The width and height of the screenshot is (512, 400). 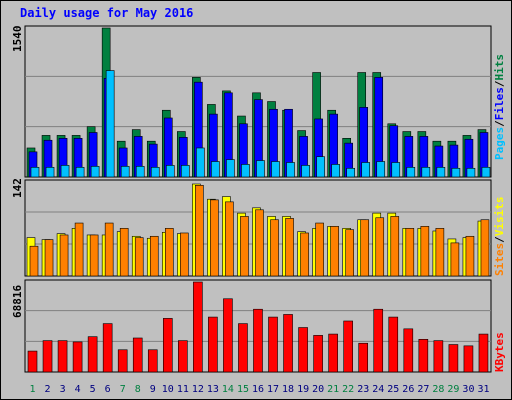 I want to click on x-tick-label: 21, so click(x=333, y=389).